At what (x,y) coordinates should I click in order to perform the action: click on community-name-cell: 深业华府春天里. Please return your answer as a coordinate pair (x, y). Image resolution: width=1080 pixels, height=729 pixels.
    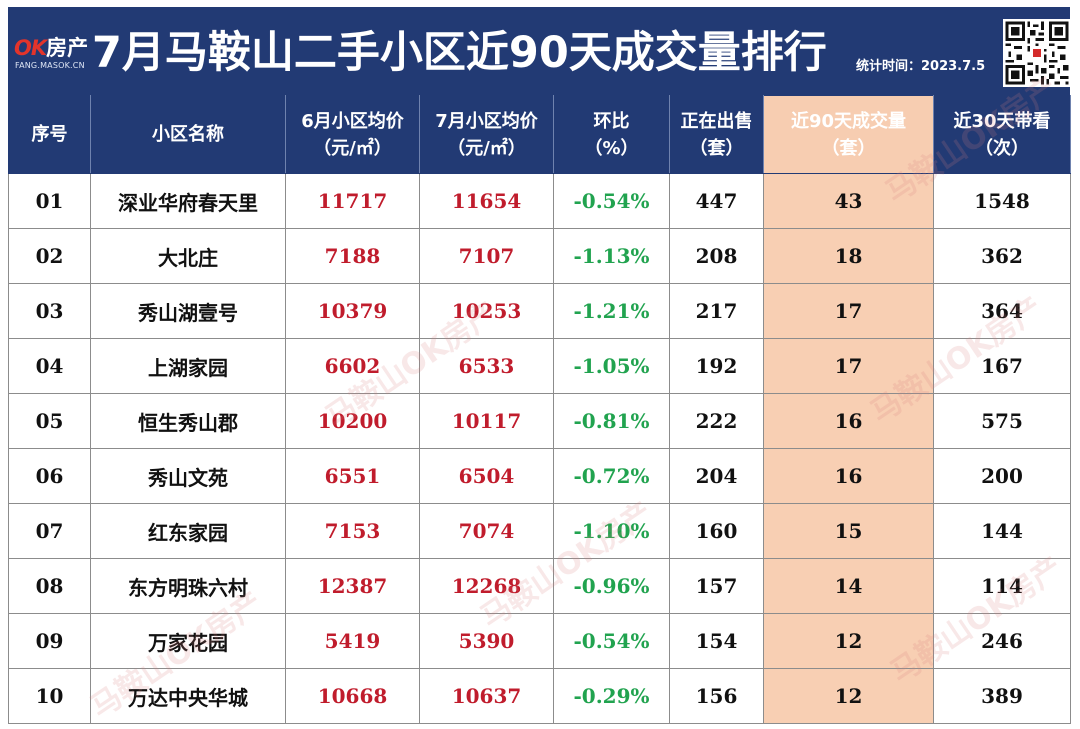
    Looking at the image, I should click on (188, 201).